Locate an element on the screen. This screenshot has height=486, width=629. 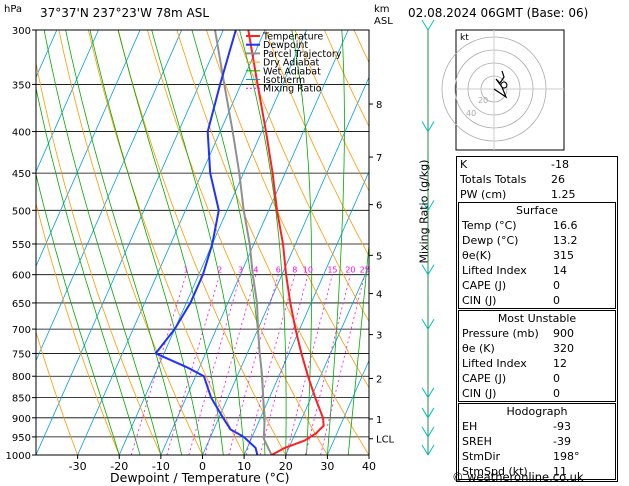
row-value: 26 is located at coordinates (558, 179).